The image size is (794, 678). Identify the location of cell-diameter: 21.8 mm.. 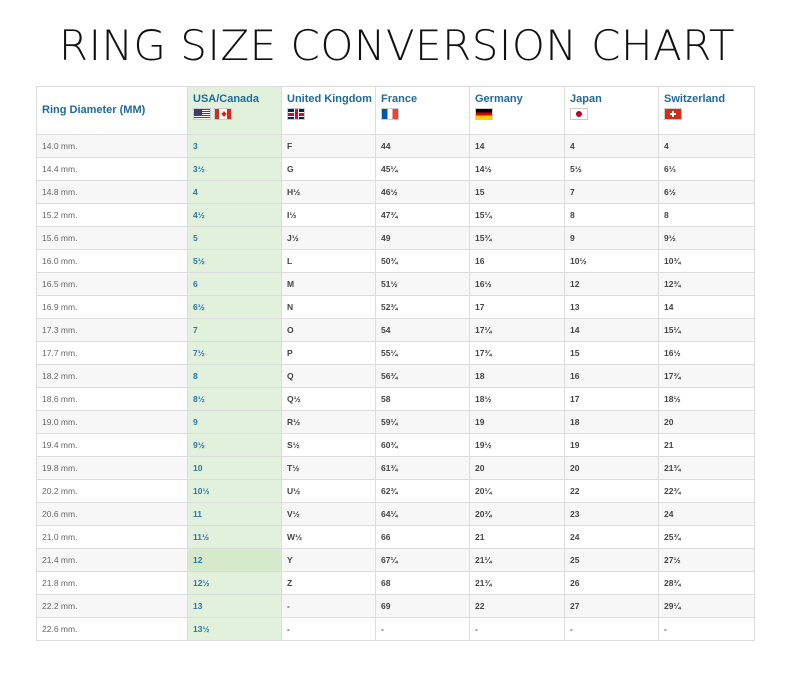
(112, 583).